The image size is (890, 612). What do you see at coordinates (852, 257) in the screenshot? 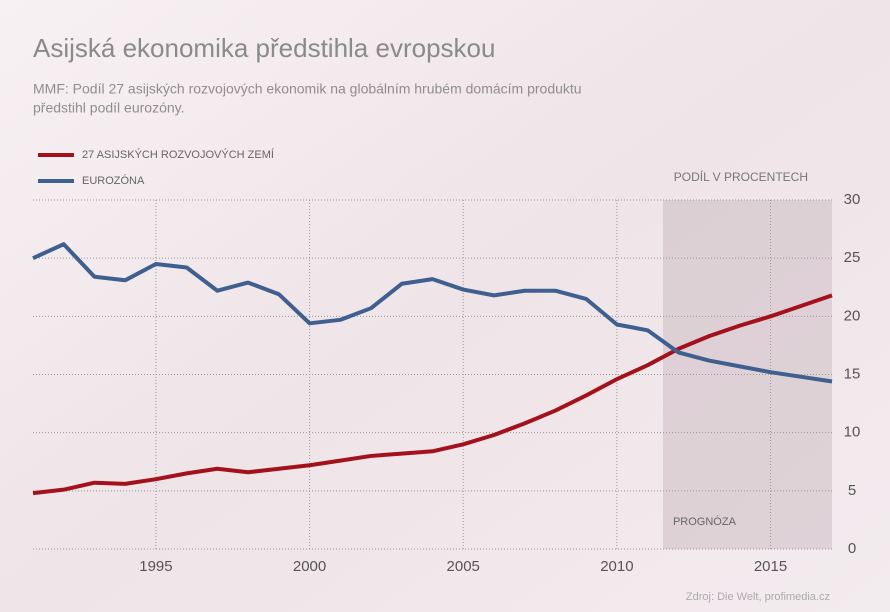
I see `y-tick-label: 25` at bounding box center [852, 257].